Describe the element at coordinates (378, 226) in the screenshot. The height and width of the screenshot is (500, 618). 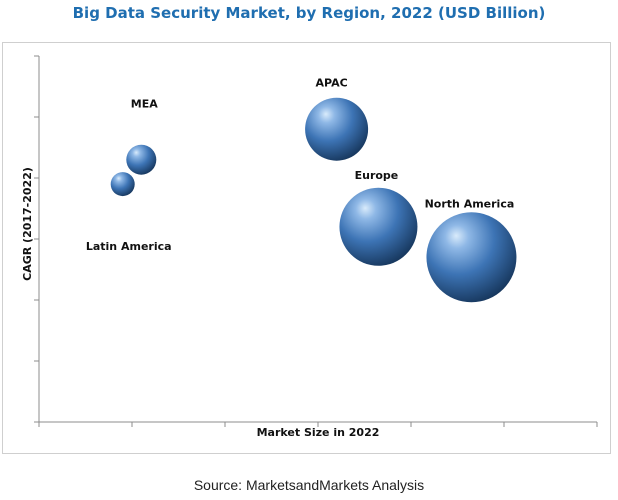
I see `bubble-europe` at that location.